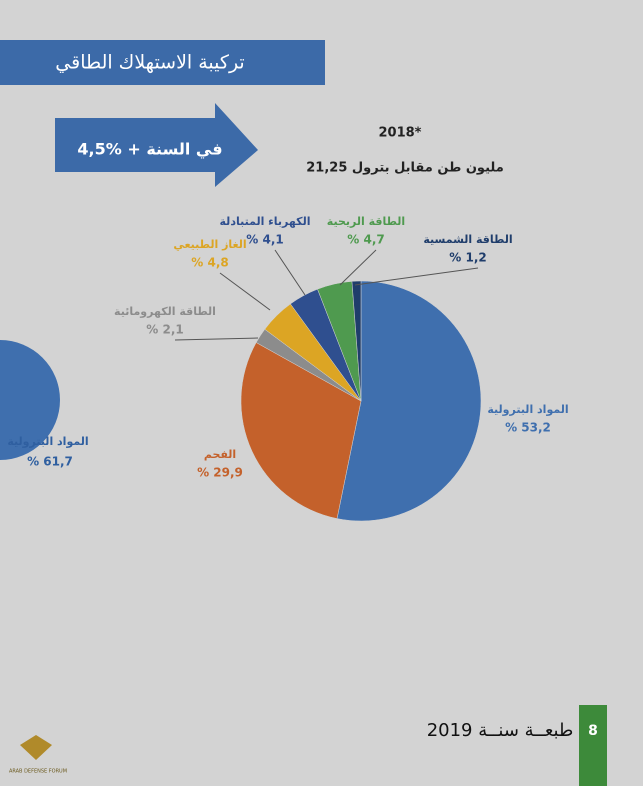  Describe the element at coordinates (366, 221) in the screenshot. I see `slice-label: الطاقة الريحية` at that location.